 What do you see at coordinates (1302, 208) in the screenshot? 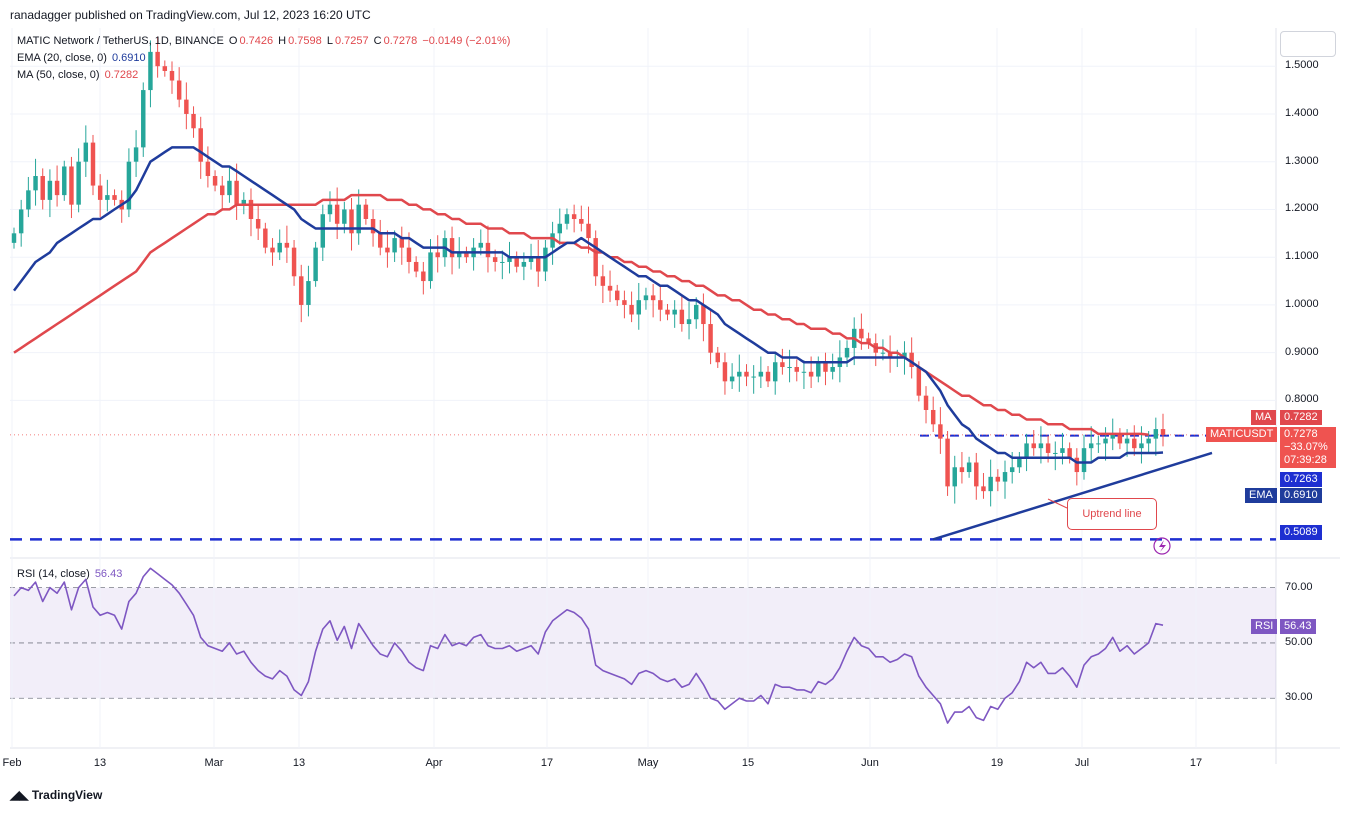
I see `price-tick-label: 1.2000` at bounding box center [1302, 208].